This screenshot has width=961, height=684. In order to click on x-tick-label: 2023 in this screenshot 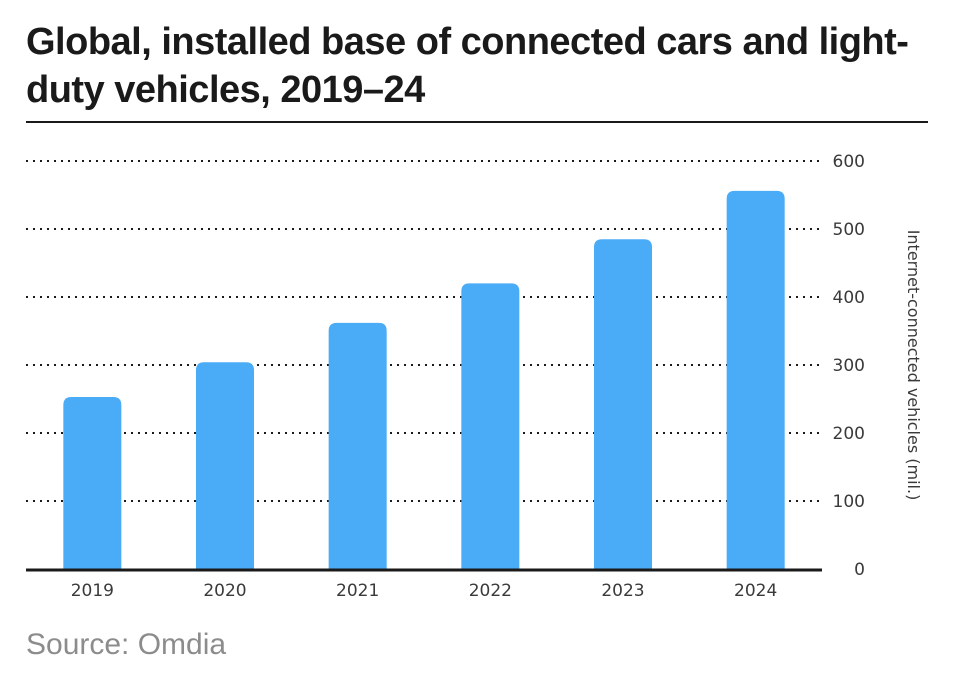, I will do `click(622, 591)`.